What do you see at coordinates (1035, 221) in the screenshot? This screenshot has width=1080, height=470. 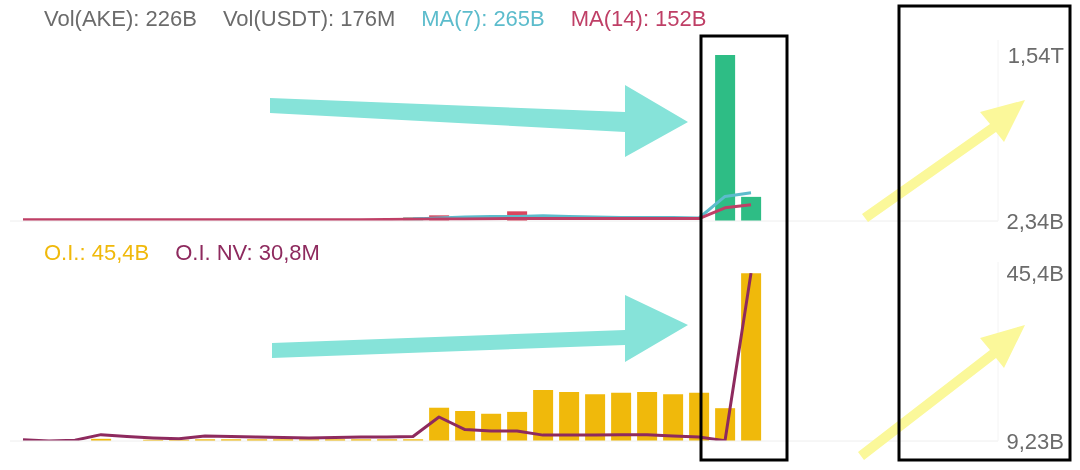 I see `y-tick-label: 2,34B` at bounding box center [1035, 221].